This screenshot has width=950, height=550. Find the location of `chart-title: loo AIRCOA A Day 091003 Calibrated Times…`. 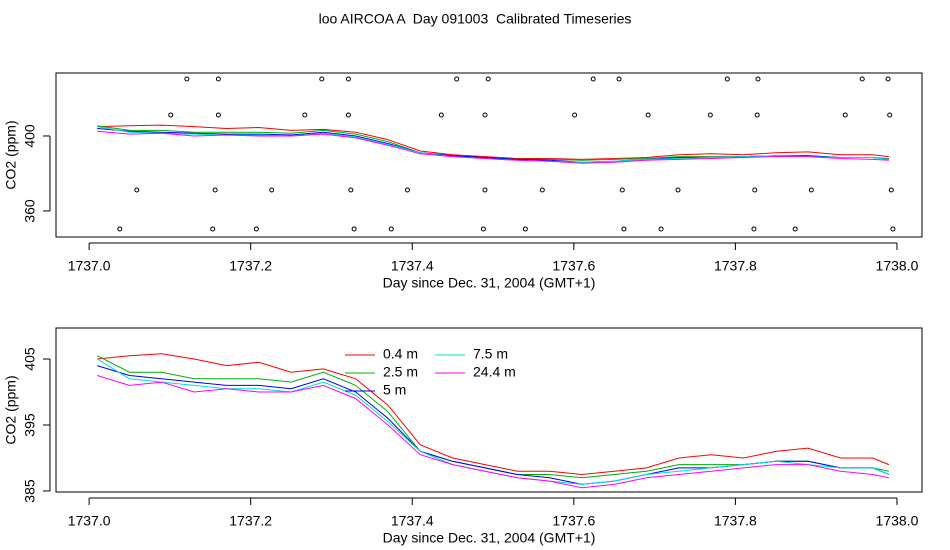

chart-title: loo AIRCOA A Day 091003 Calibrated Times… is located at coordinates (475, 19).